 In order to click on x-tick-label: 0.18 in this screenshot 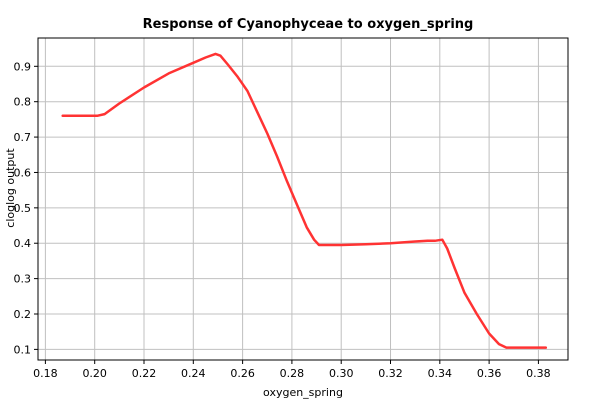, I will do `click(45, 373)`.